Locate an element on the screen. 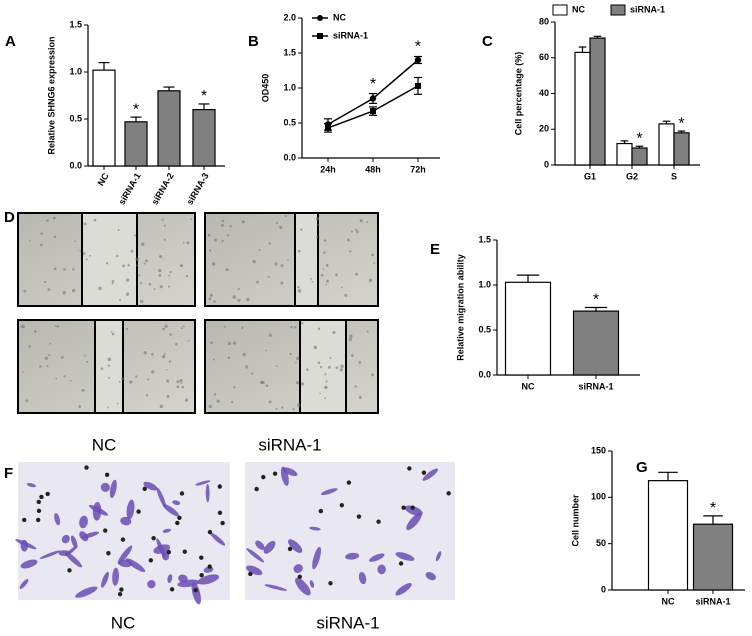 Image resolution: width=752 pixels, height=636 pixels. legend-swatch is located at coordinates (560, 10).